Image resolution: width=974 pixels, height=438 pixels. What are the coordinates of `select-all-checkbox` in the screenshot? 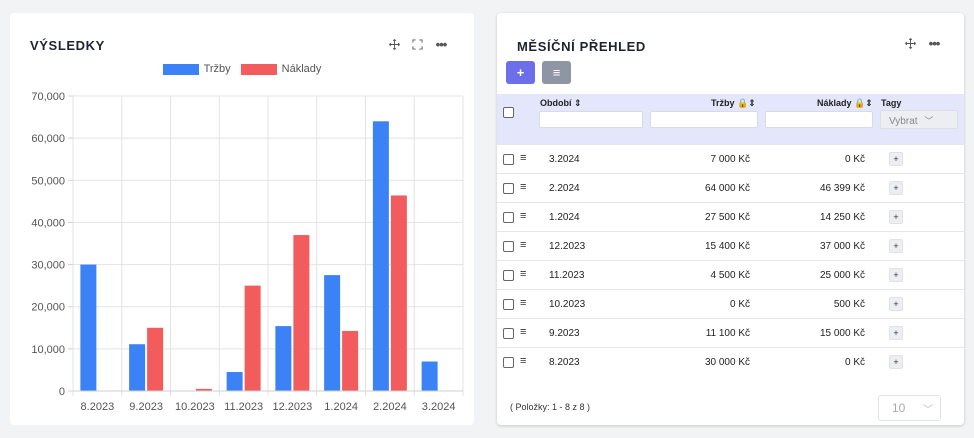 It's located at (508, 112).